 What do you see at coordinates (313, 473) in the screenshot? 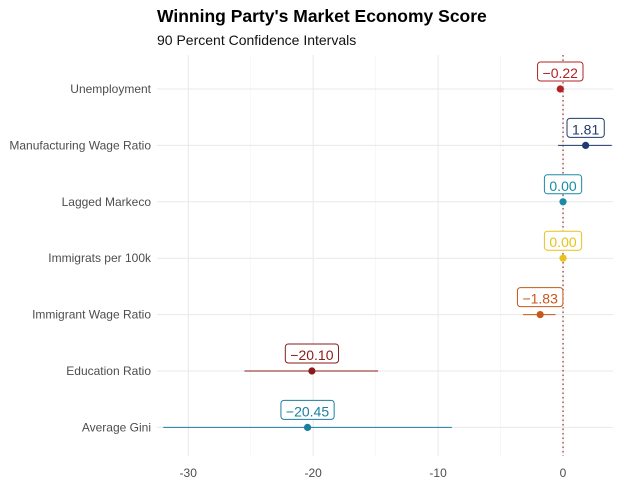
I see `x-tick-label: -20` at bounding box center [313, 473].